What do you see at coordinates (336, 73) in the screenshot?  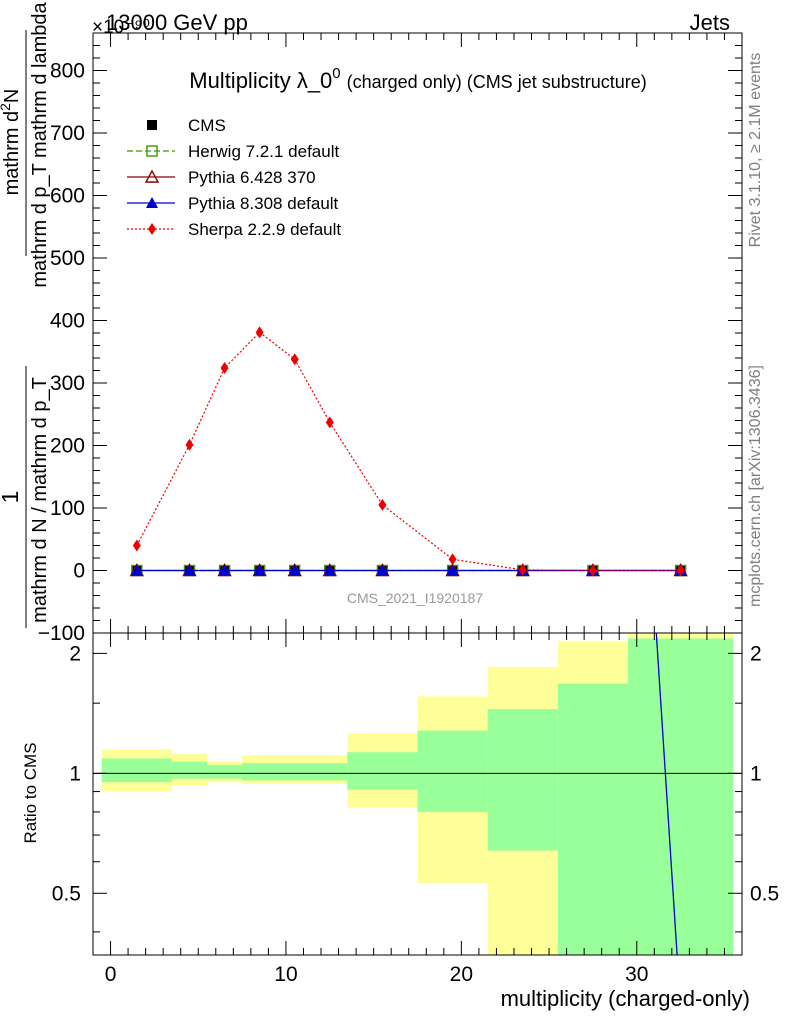 I see `main-title-sup: 0` at bounding box center [336, 73].